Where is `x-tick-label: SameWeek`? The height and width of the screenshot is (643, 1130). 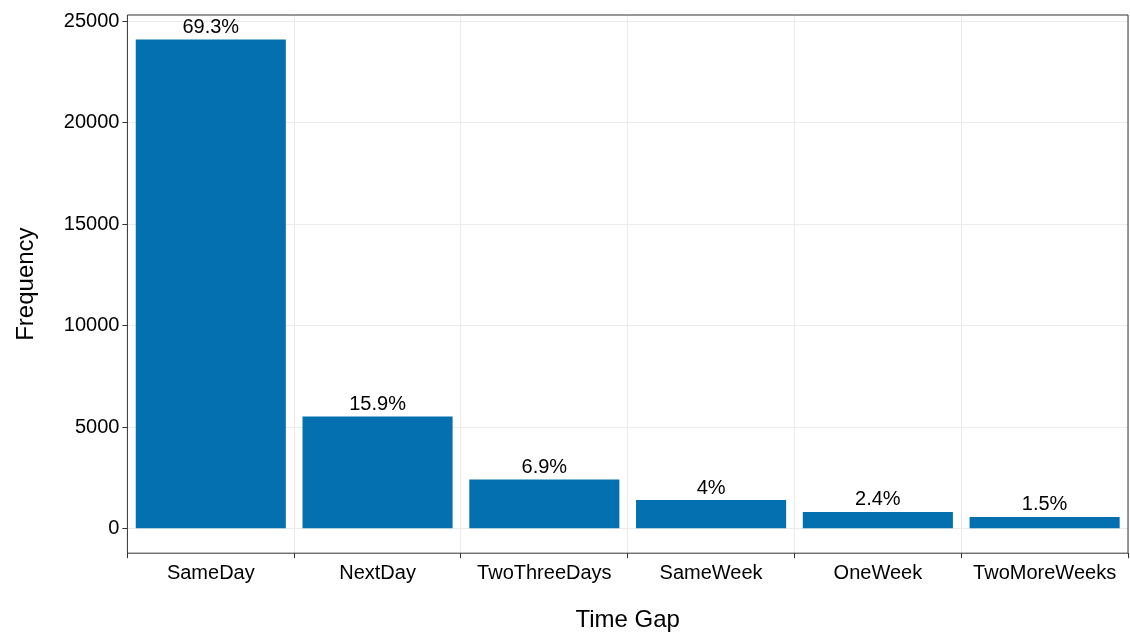
x-tick-label: SameWeek is located at coordinates (711, 571).